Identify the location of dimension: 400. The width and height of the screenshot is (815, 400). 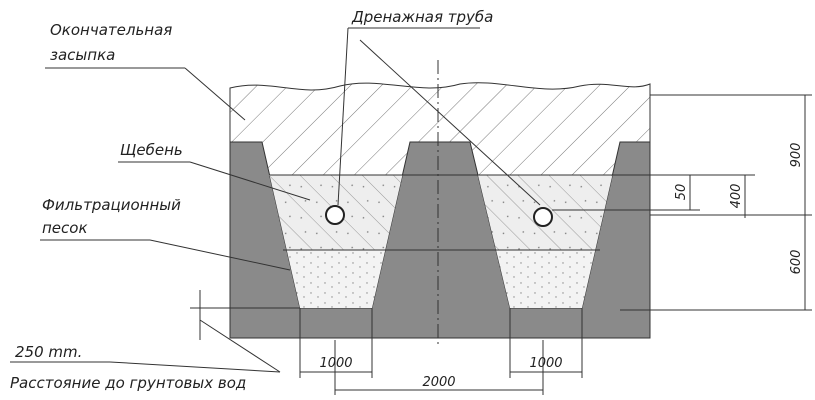
(736, 196).